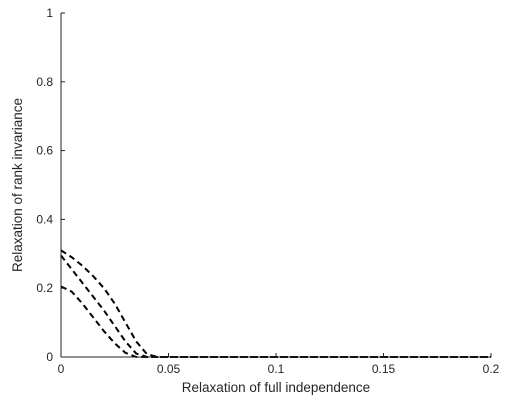 Image resolution: width=510 pixels, height=404 pixels. Describe the element at coordinates (44, 288) in the screenshot. I see `y-tick-label: 0.2` at that location.